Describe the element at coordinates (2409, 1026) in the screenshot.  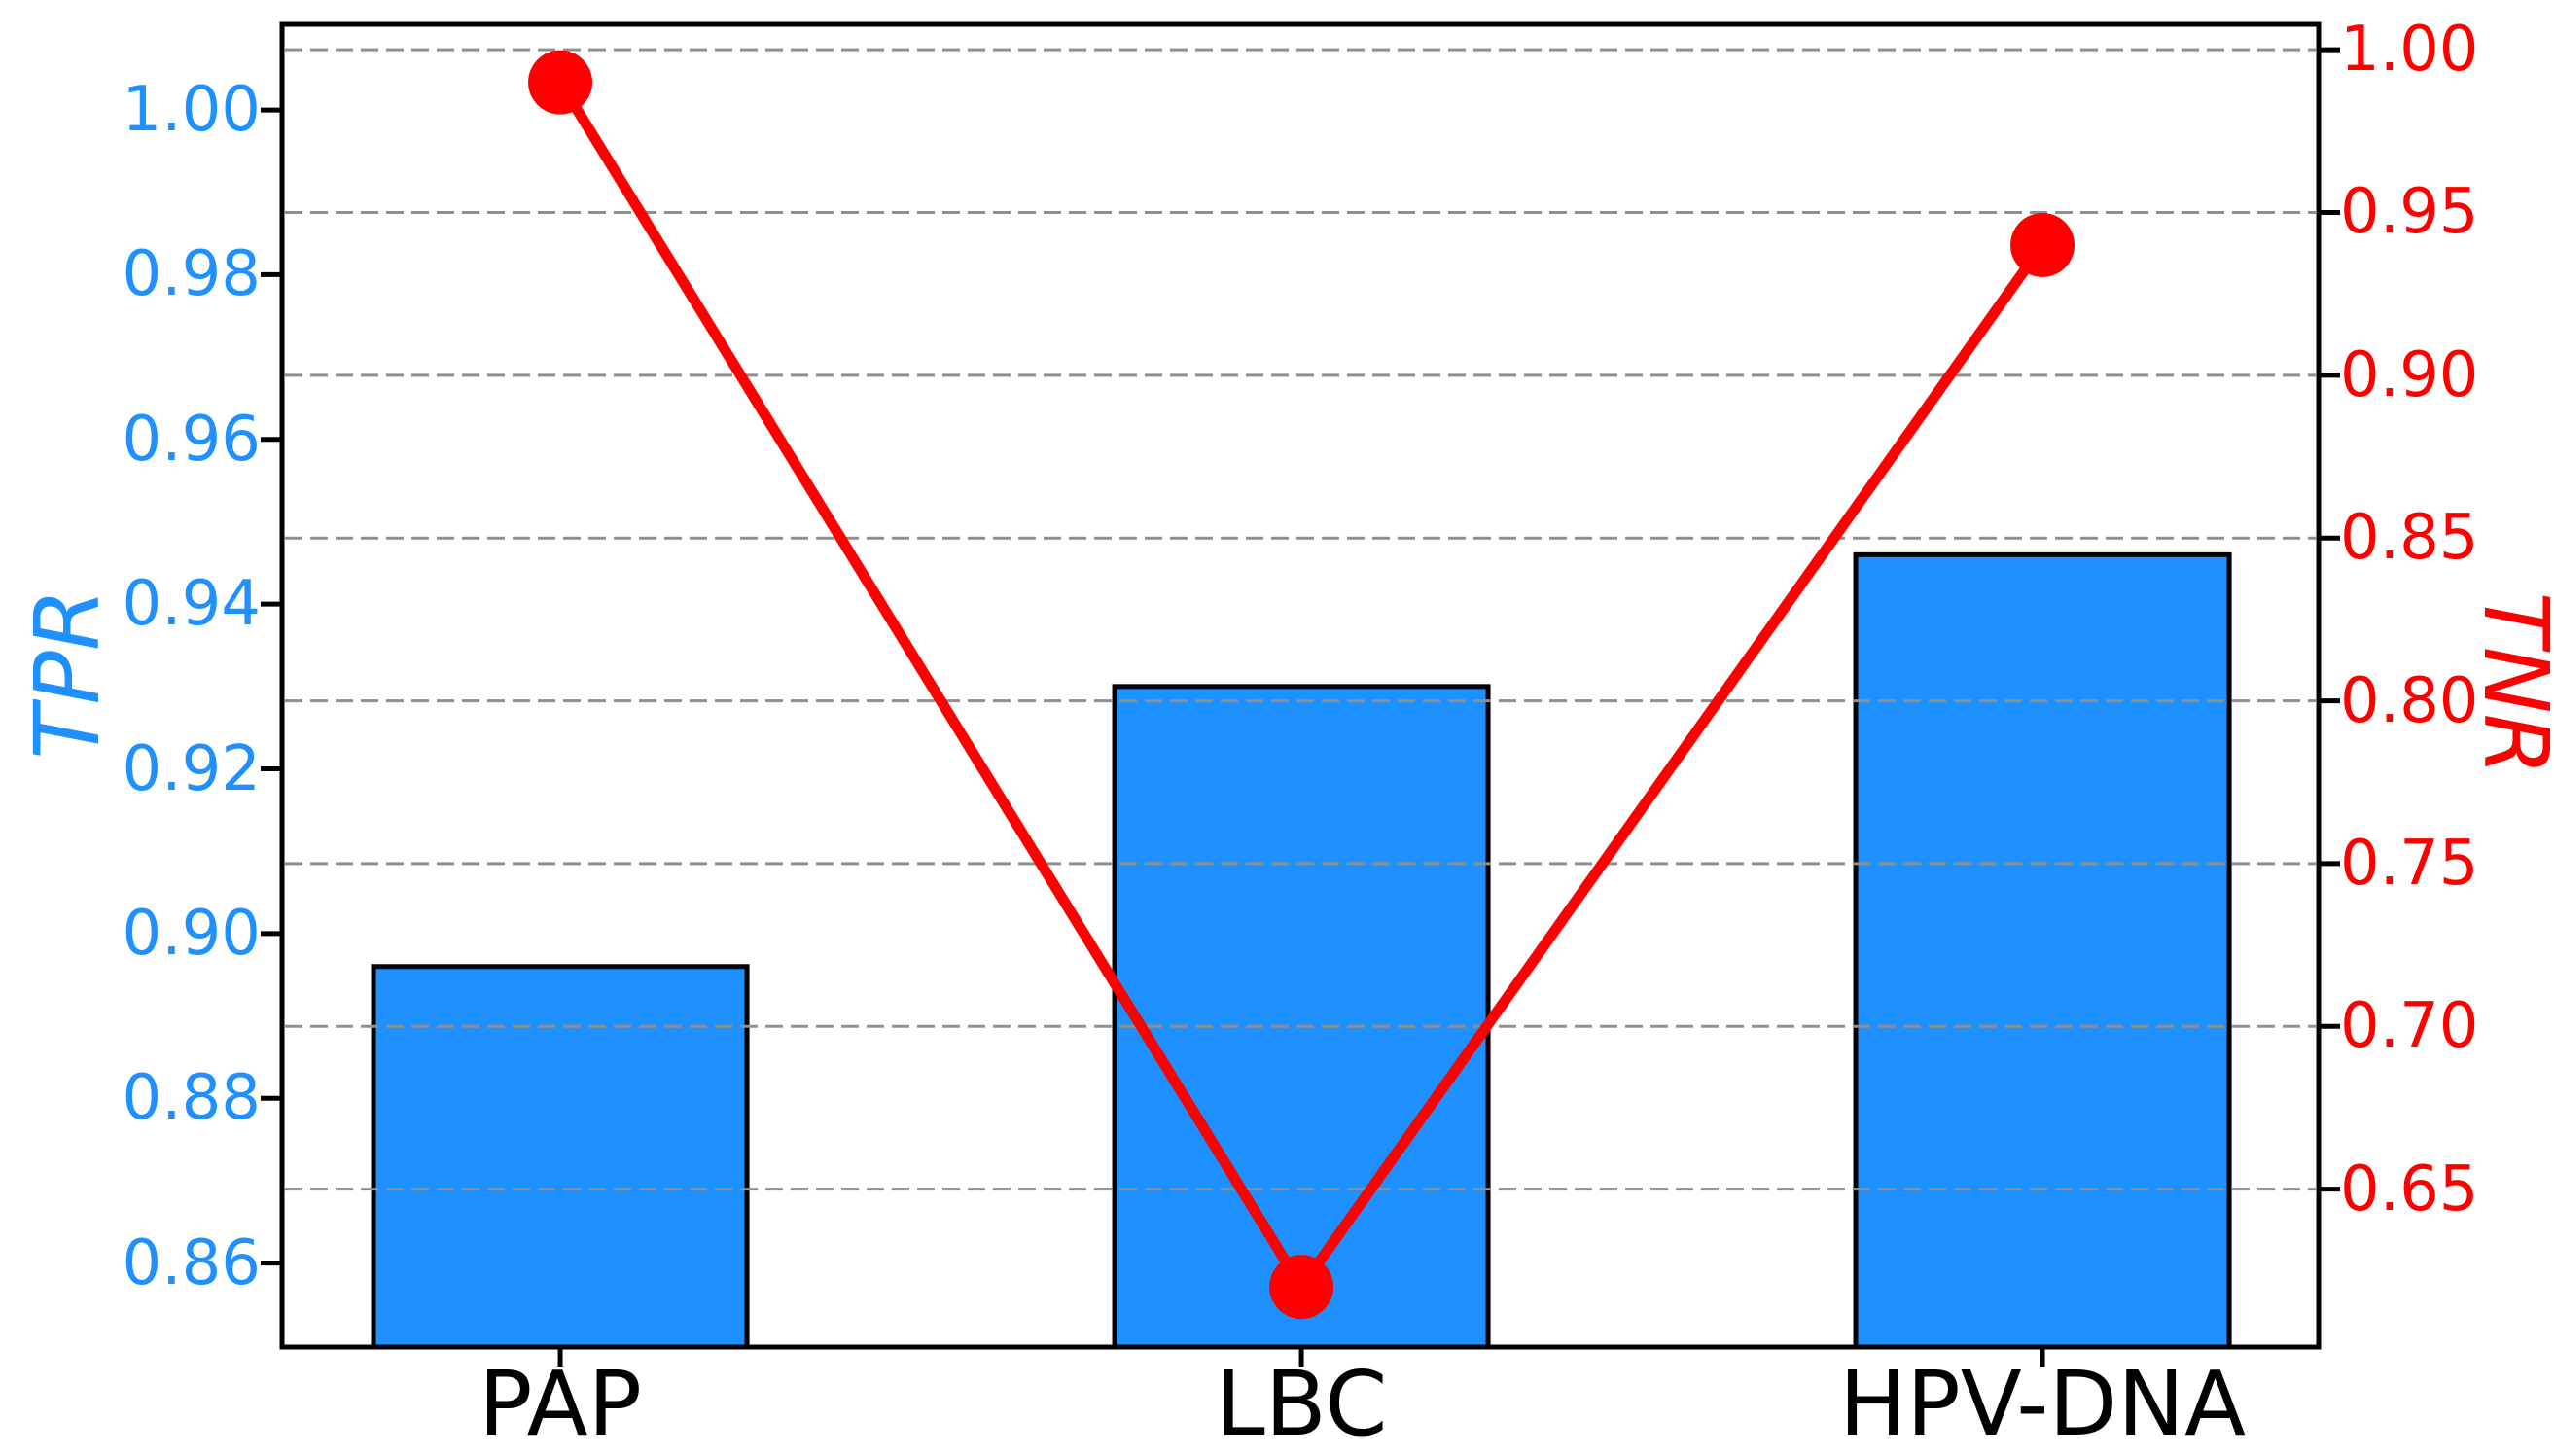
I see `right-tick-label-0.70: 0.70` at that location.